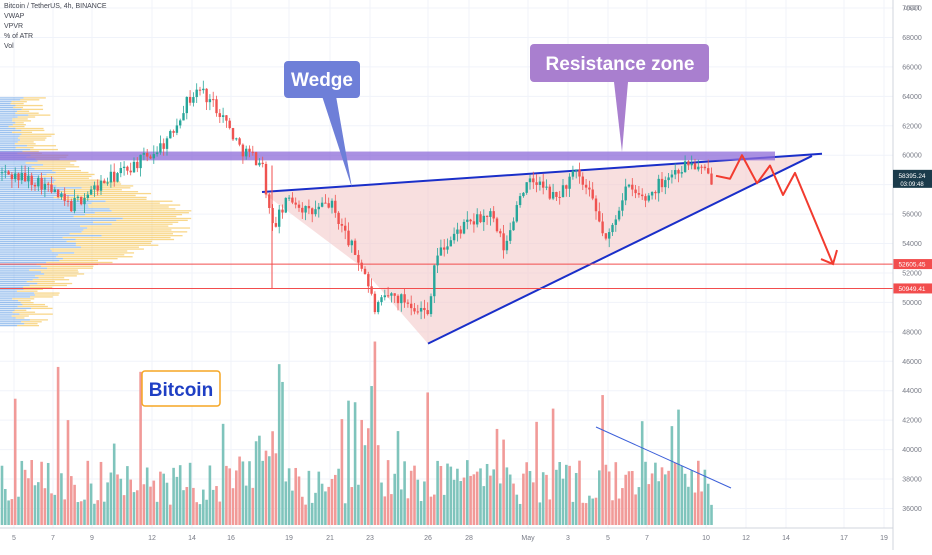 This screenshot has width=932, height=555. What do you see at coordinates (14, 16) in the screenshot?
I see `indicator-vwap: VWAP` at bounding box center [14, 16].